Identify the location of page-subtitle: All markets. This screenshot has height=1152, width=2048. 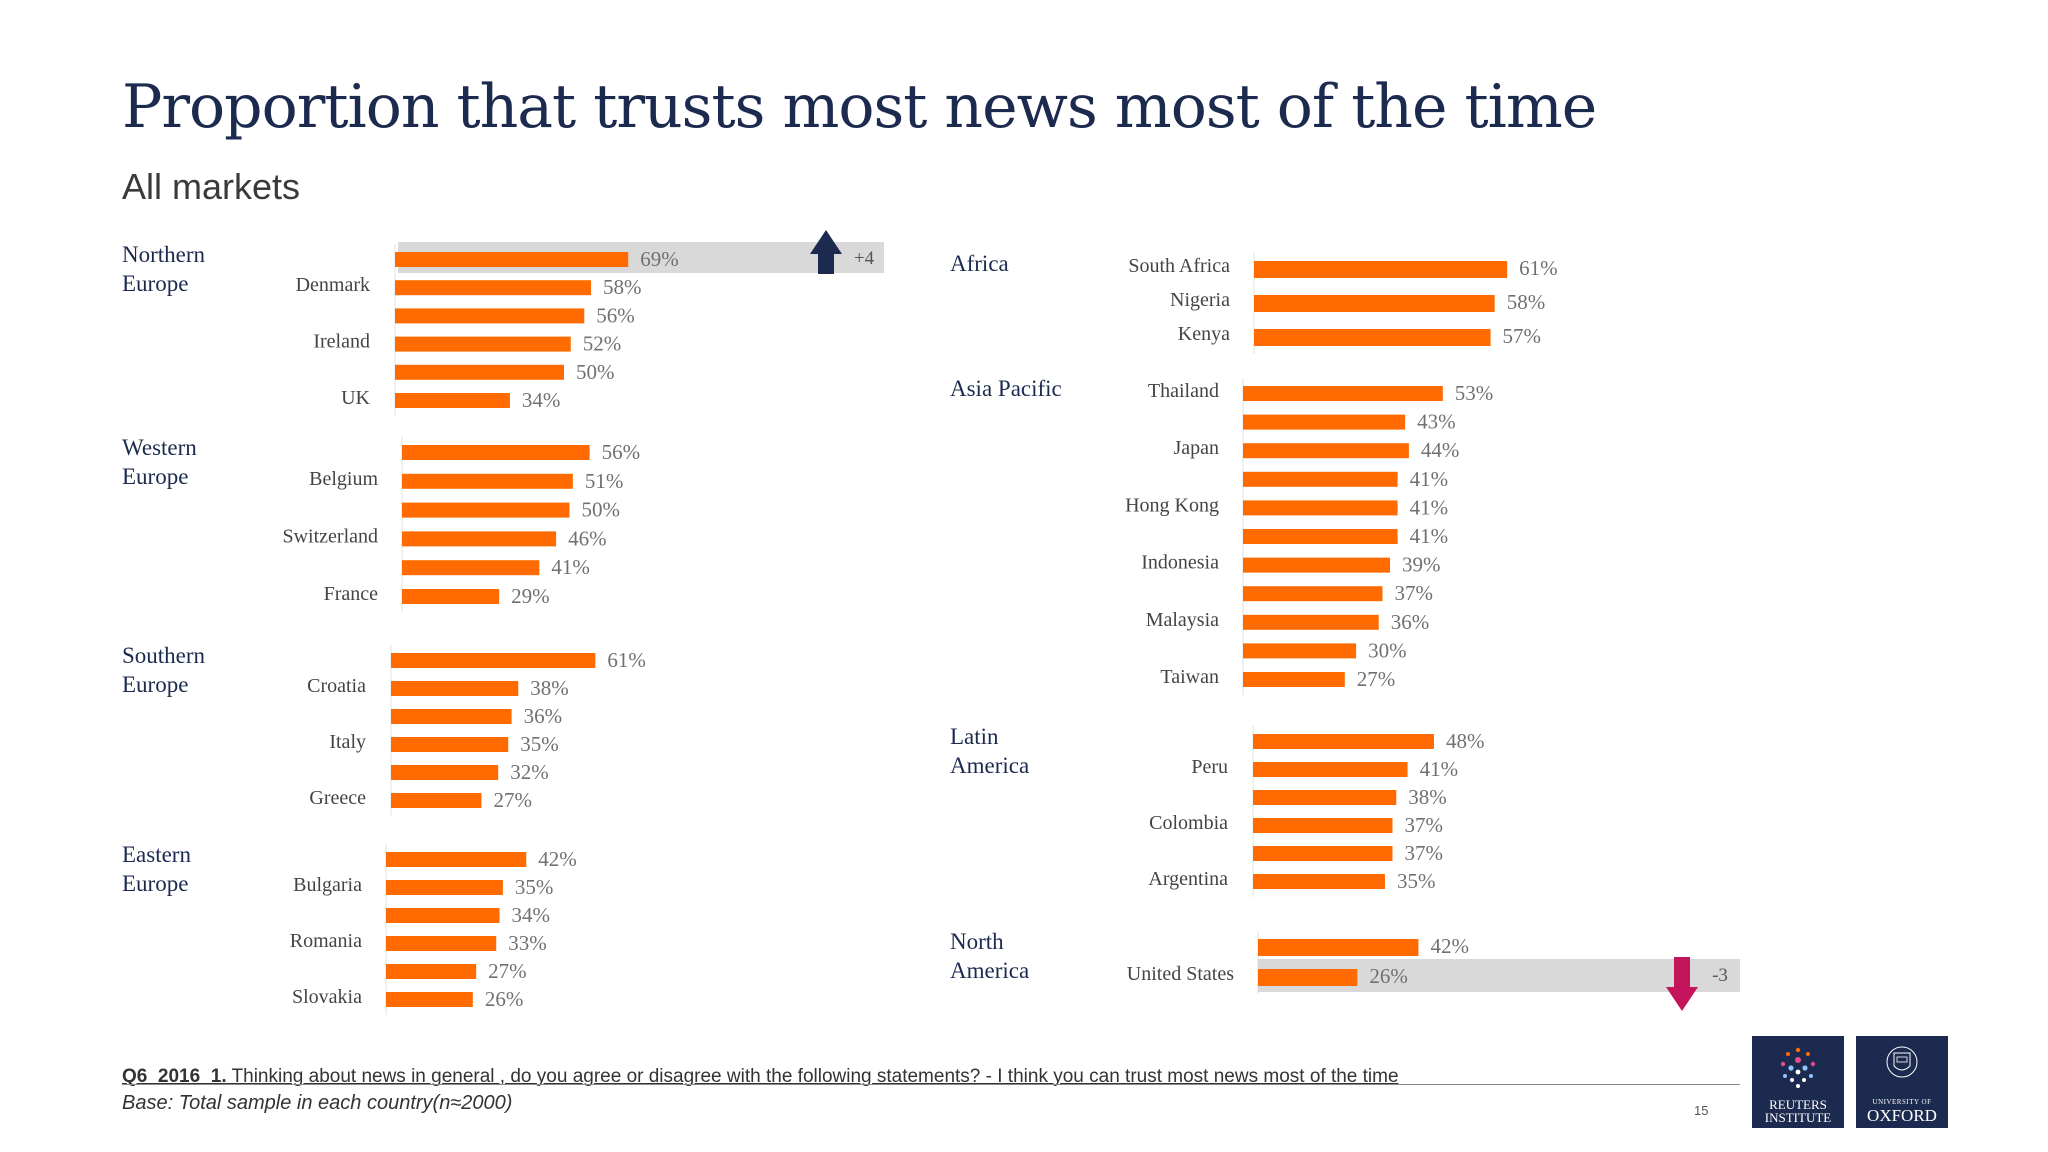
(211, 186).